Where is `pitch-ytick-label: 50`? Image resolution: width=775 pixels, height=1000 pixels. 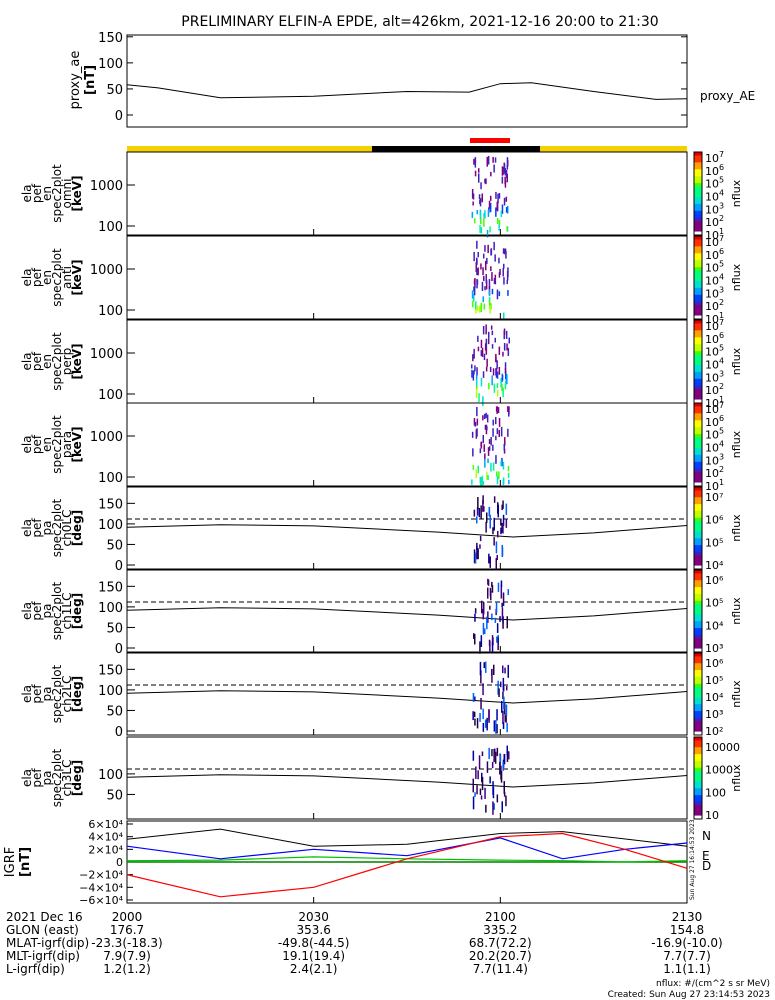 pitch-ytick-label: 50 is located at coordinates (114, 795).